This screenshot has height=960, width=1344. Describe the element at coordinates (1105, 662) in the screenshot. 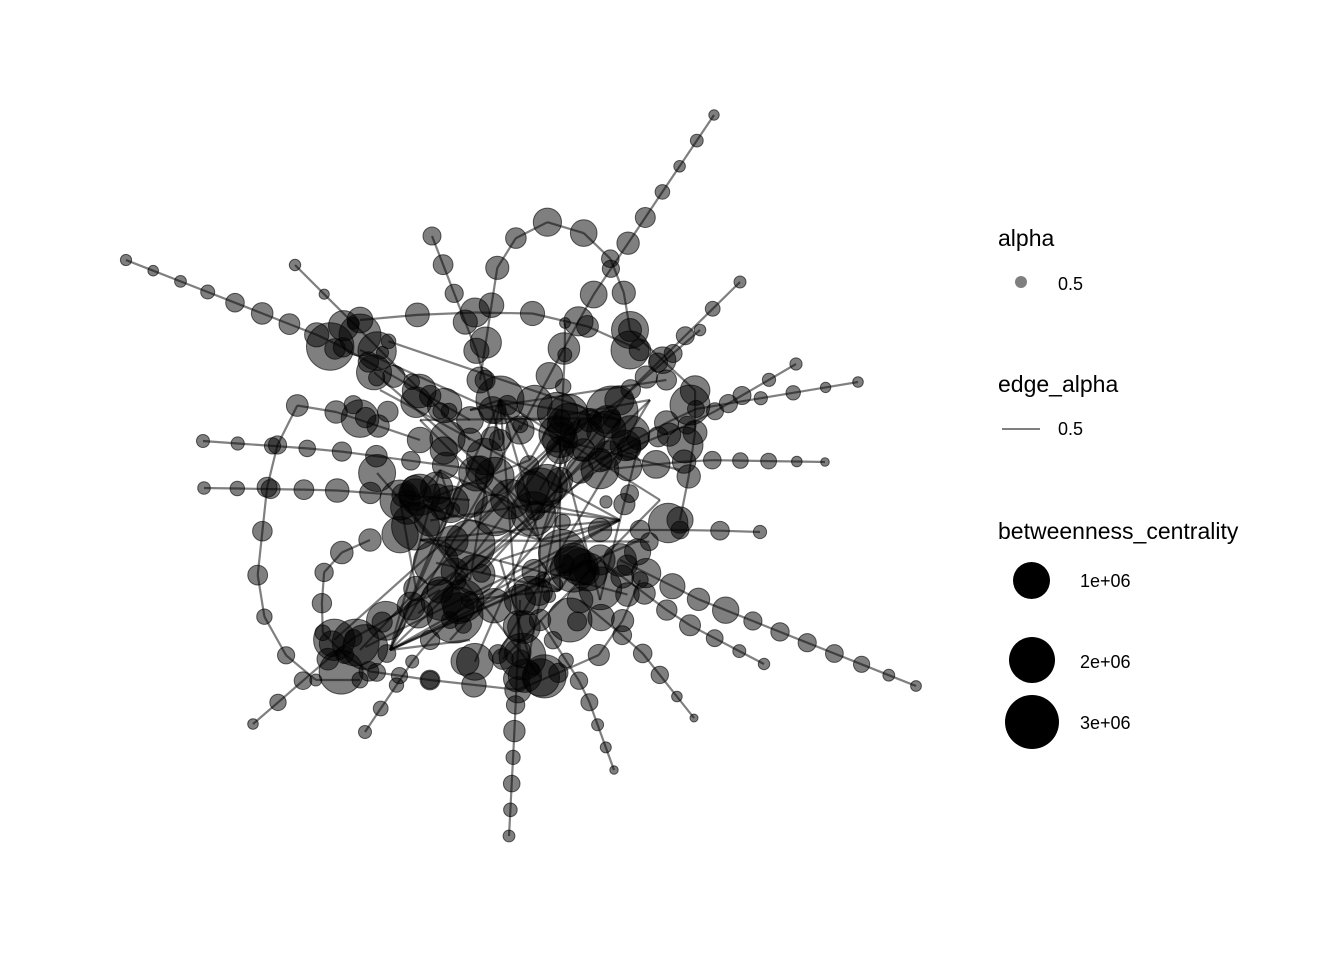

I see `legend-size-label-2: 2e+06` at that location.